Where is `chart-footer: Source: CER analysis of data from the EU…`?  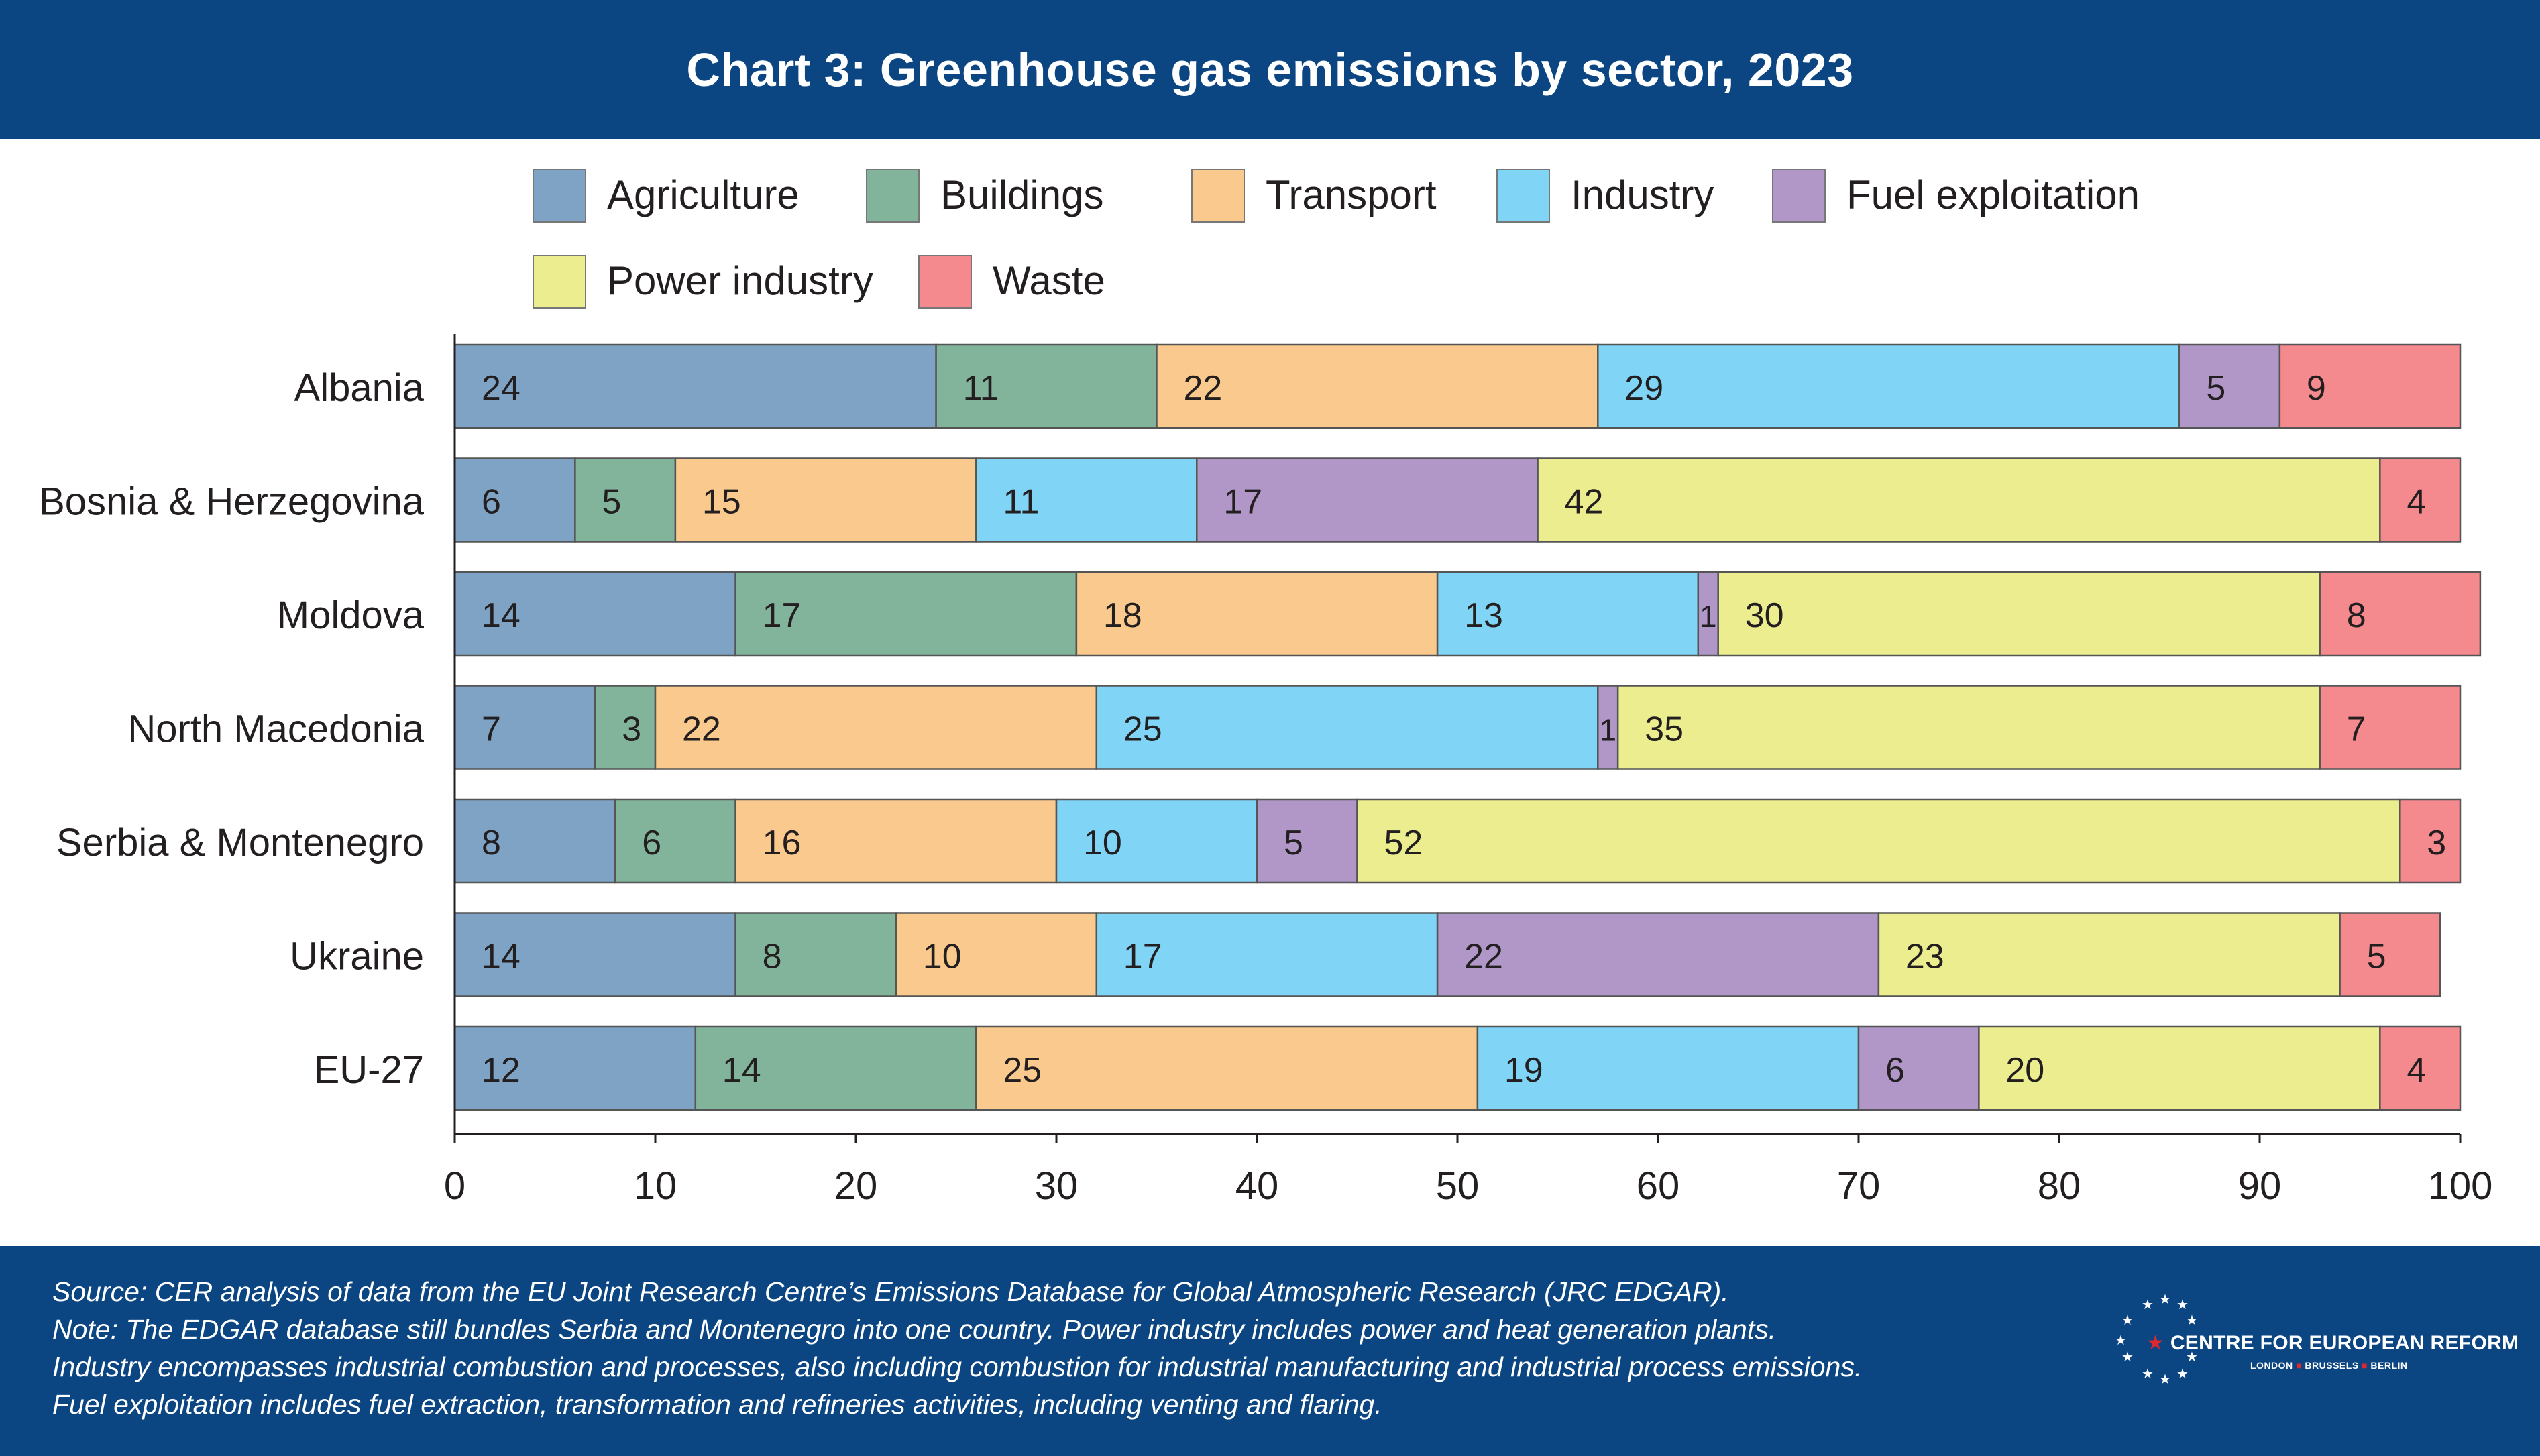 chart-footer: Source: CER analysis of data from the EU… is located at coordinates (1270, 1351).